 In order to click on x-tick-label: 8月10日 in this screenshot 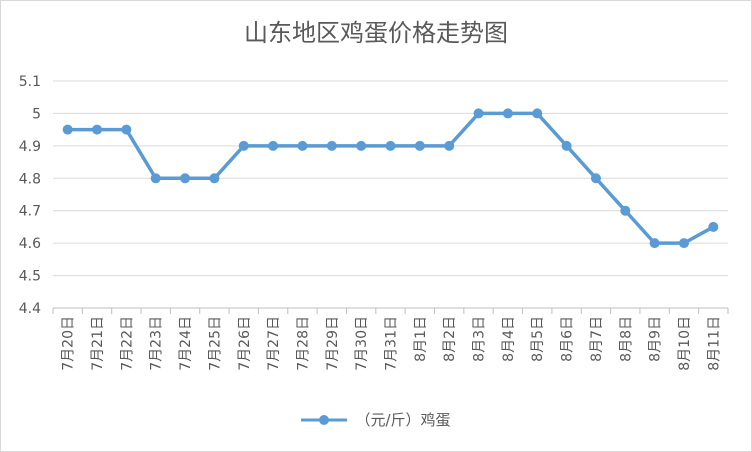, I will do `click(685, 343)`.